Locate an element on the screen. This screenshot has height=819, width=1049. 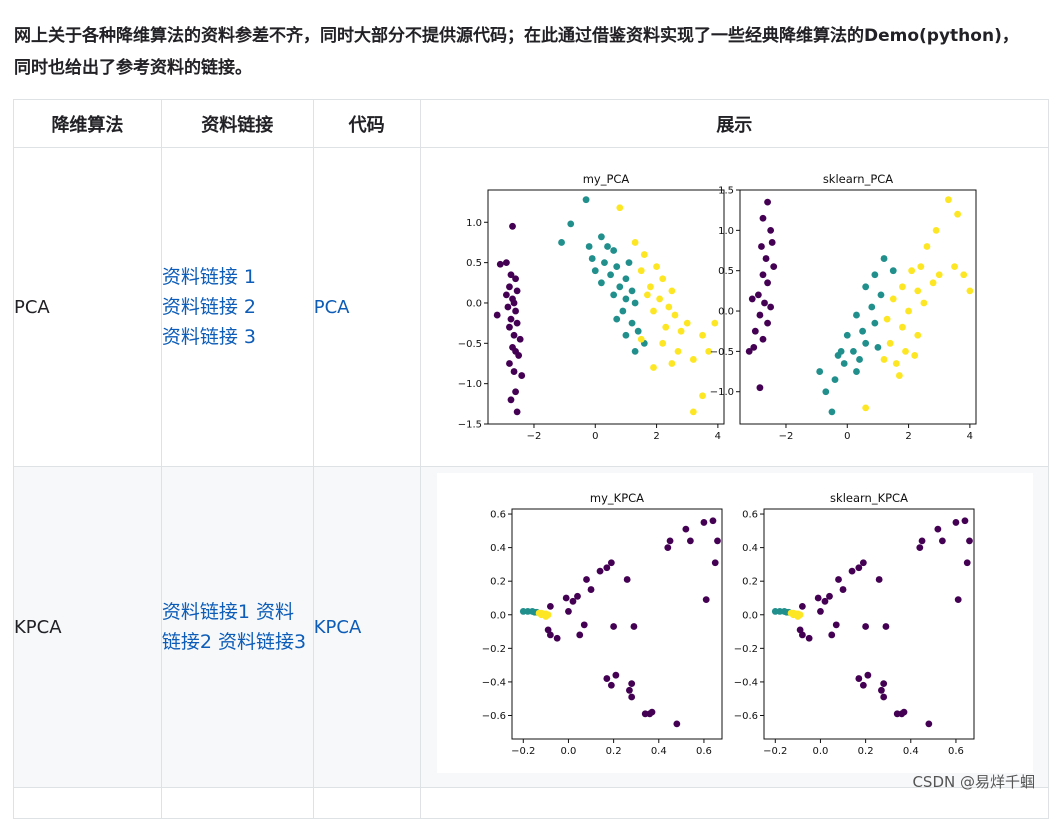
code-link: PCA is located at coordinates (331, 307).